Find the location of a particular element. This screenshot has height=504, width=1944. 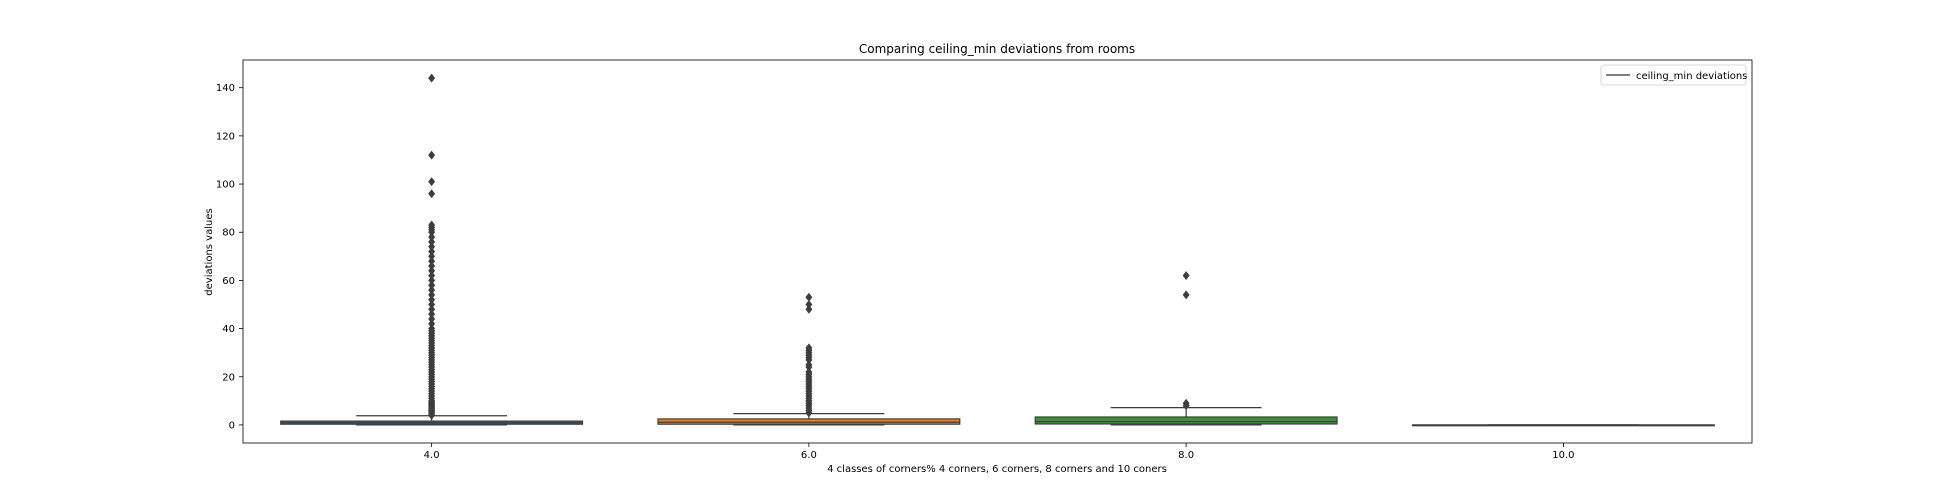

y-tick-label: 80 is located at coordinates (228, 233).